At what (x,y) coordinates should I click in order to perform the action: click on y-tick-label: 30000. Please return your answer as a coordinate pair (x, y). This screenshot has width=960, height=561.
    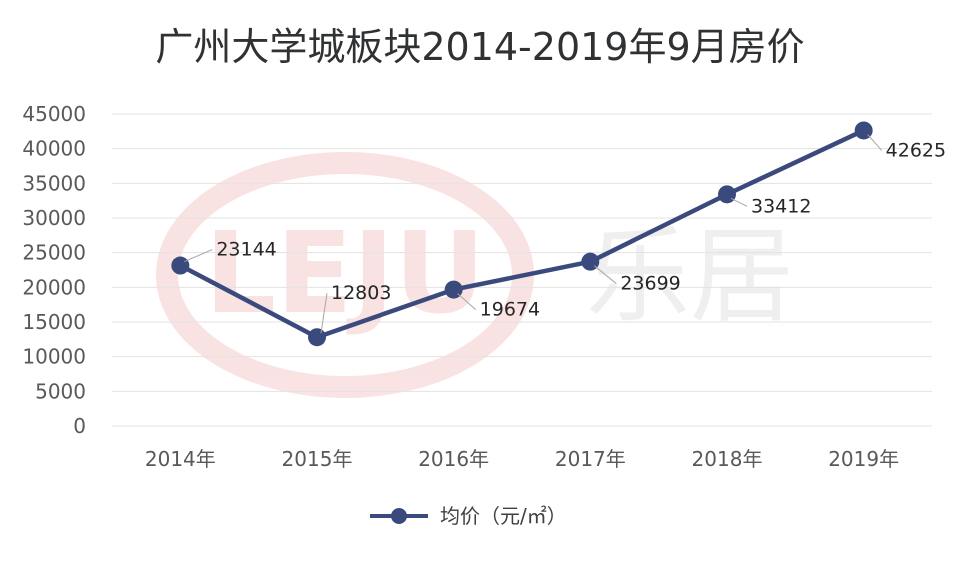
    Looking at the image, I should click on (54, 218).